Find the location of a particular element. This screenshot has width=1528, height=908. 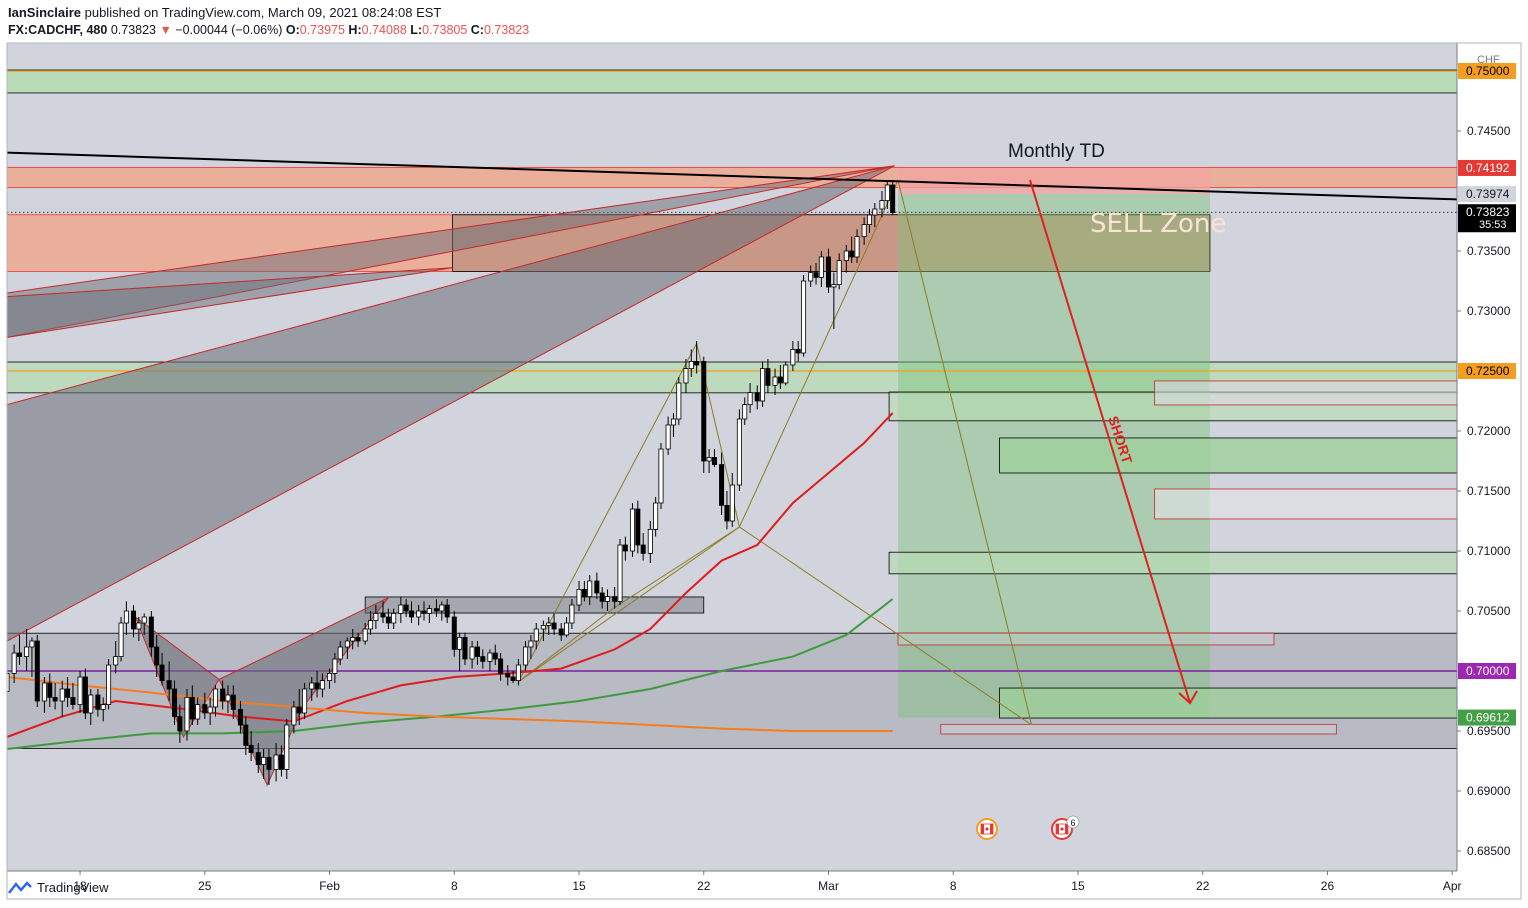

events-layer: 6 is located at coordinates (1028, 827).